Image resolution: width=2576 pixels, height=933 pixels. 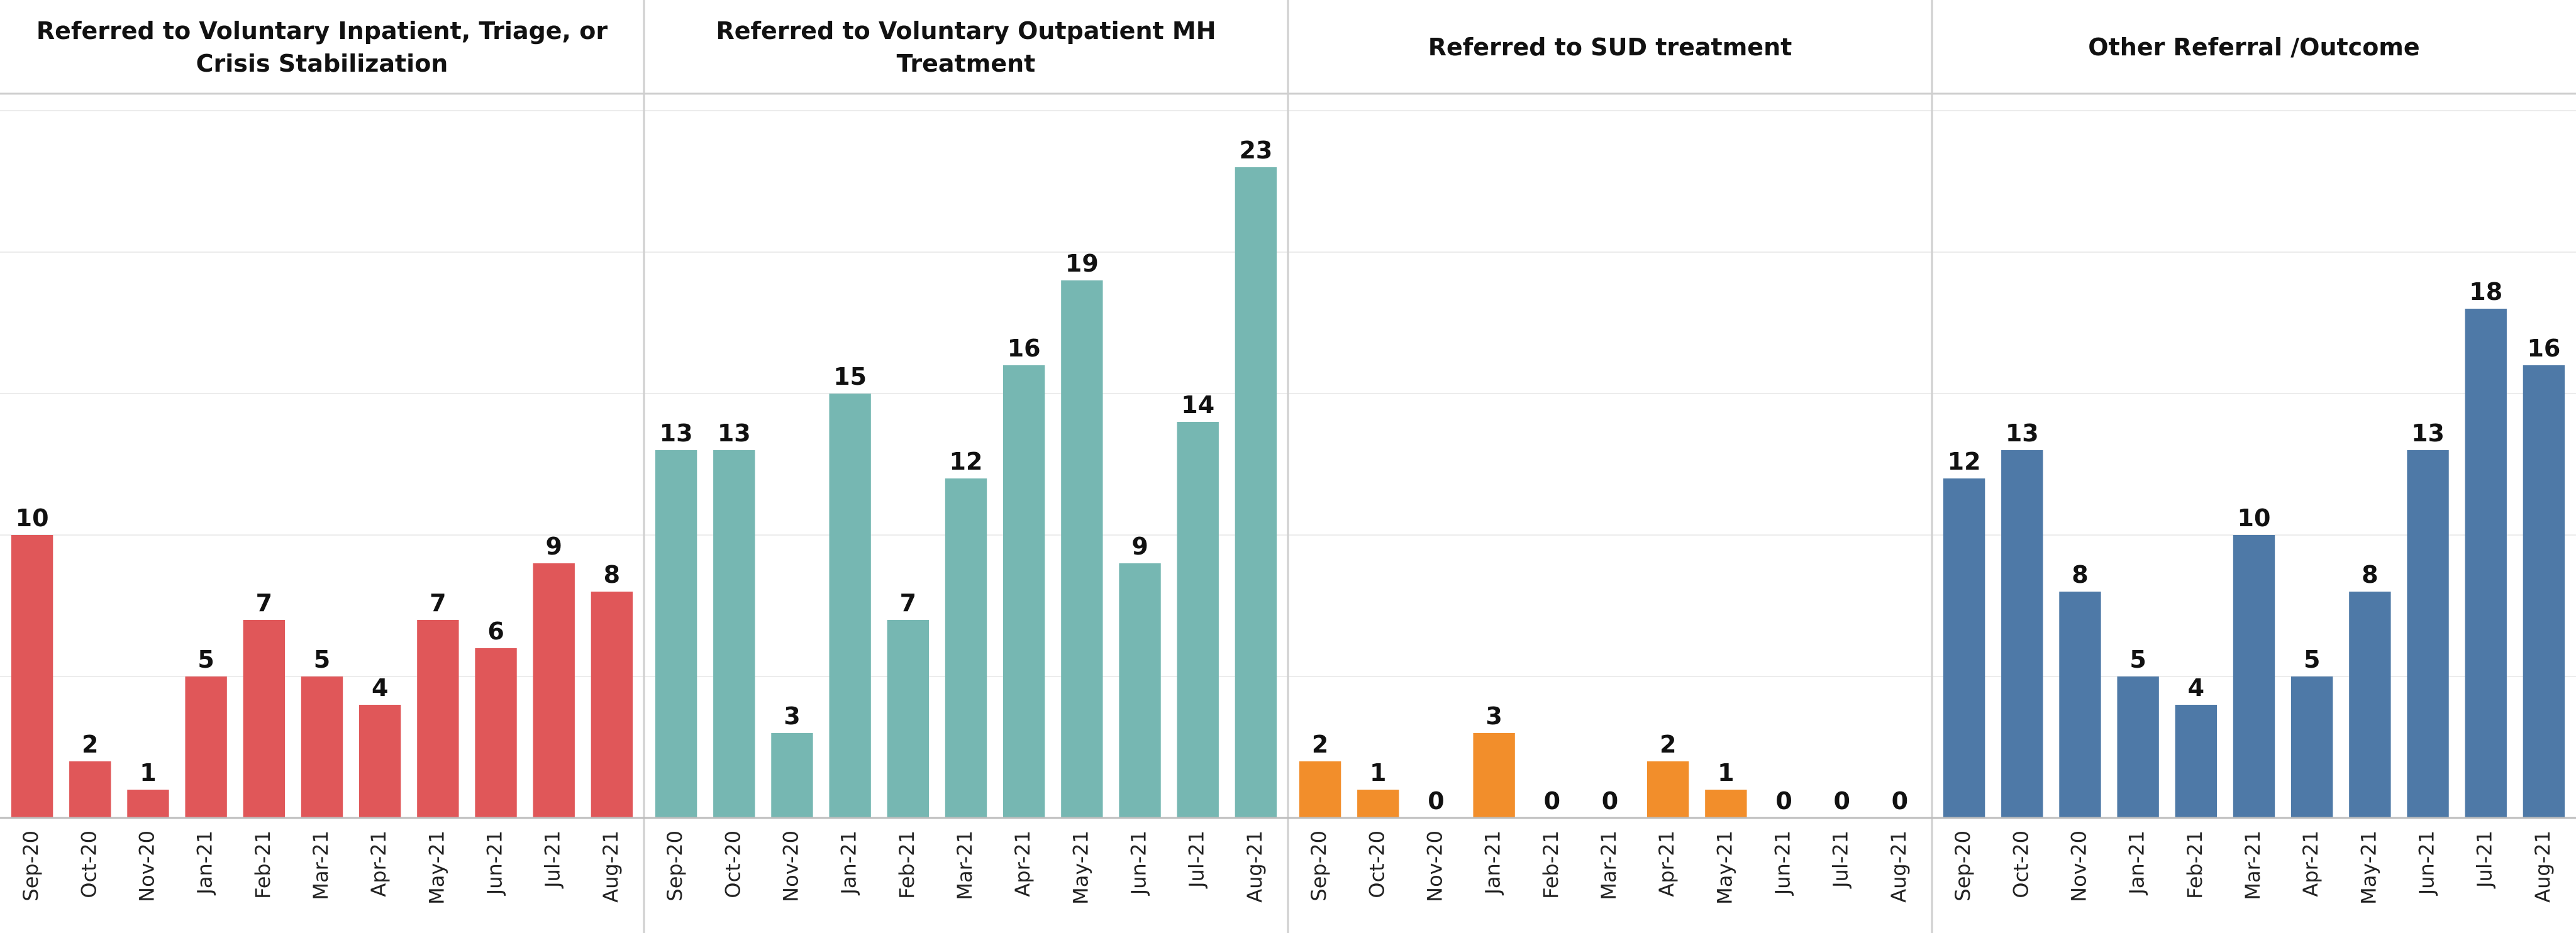 I want to click on value-label: 6, so click(x=495, y=631).